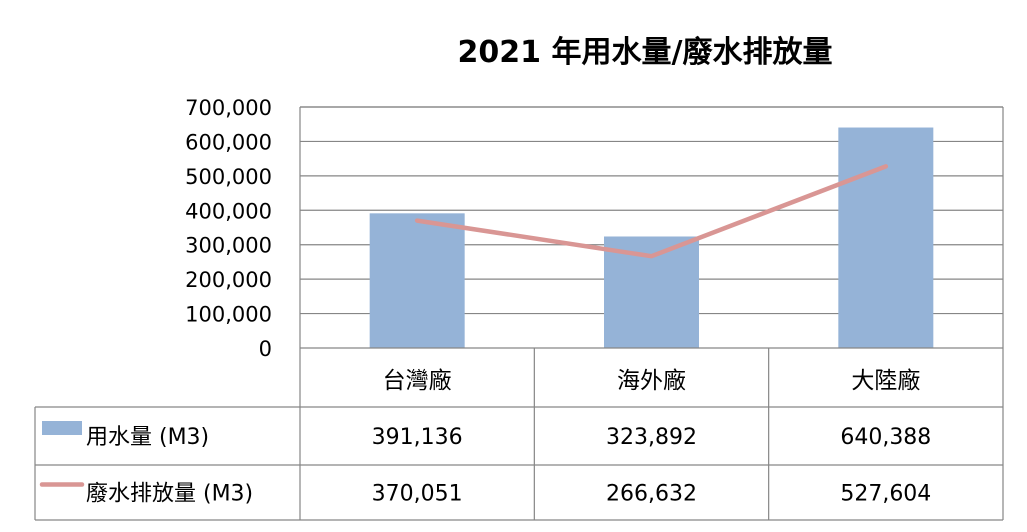  Describe the element at coordinates (885, 437) in the screenshot. I see `table-cell: 640,388` at that location.